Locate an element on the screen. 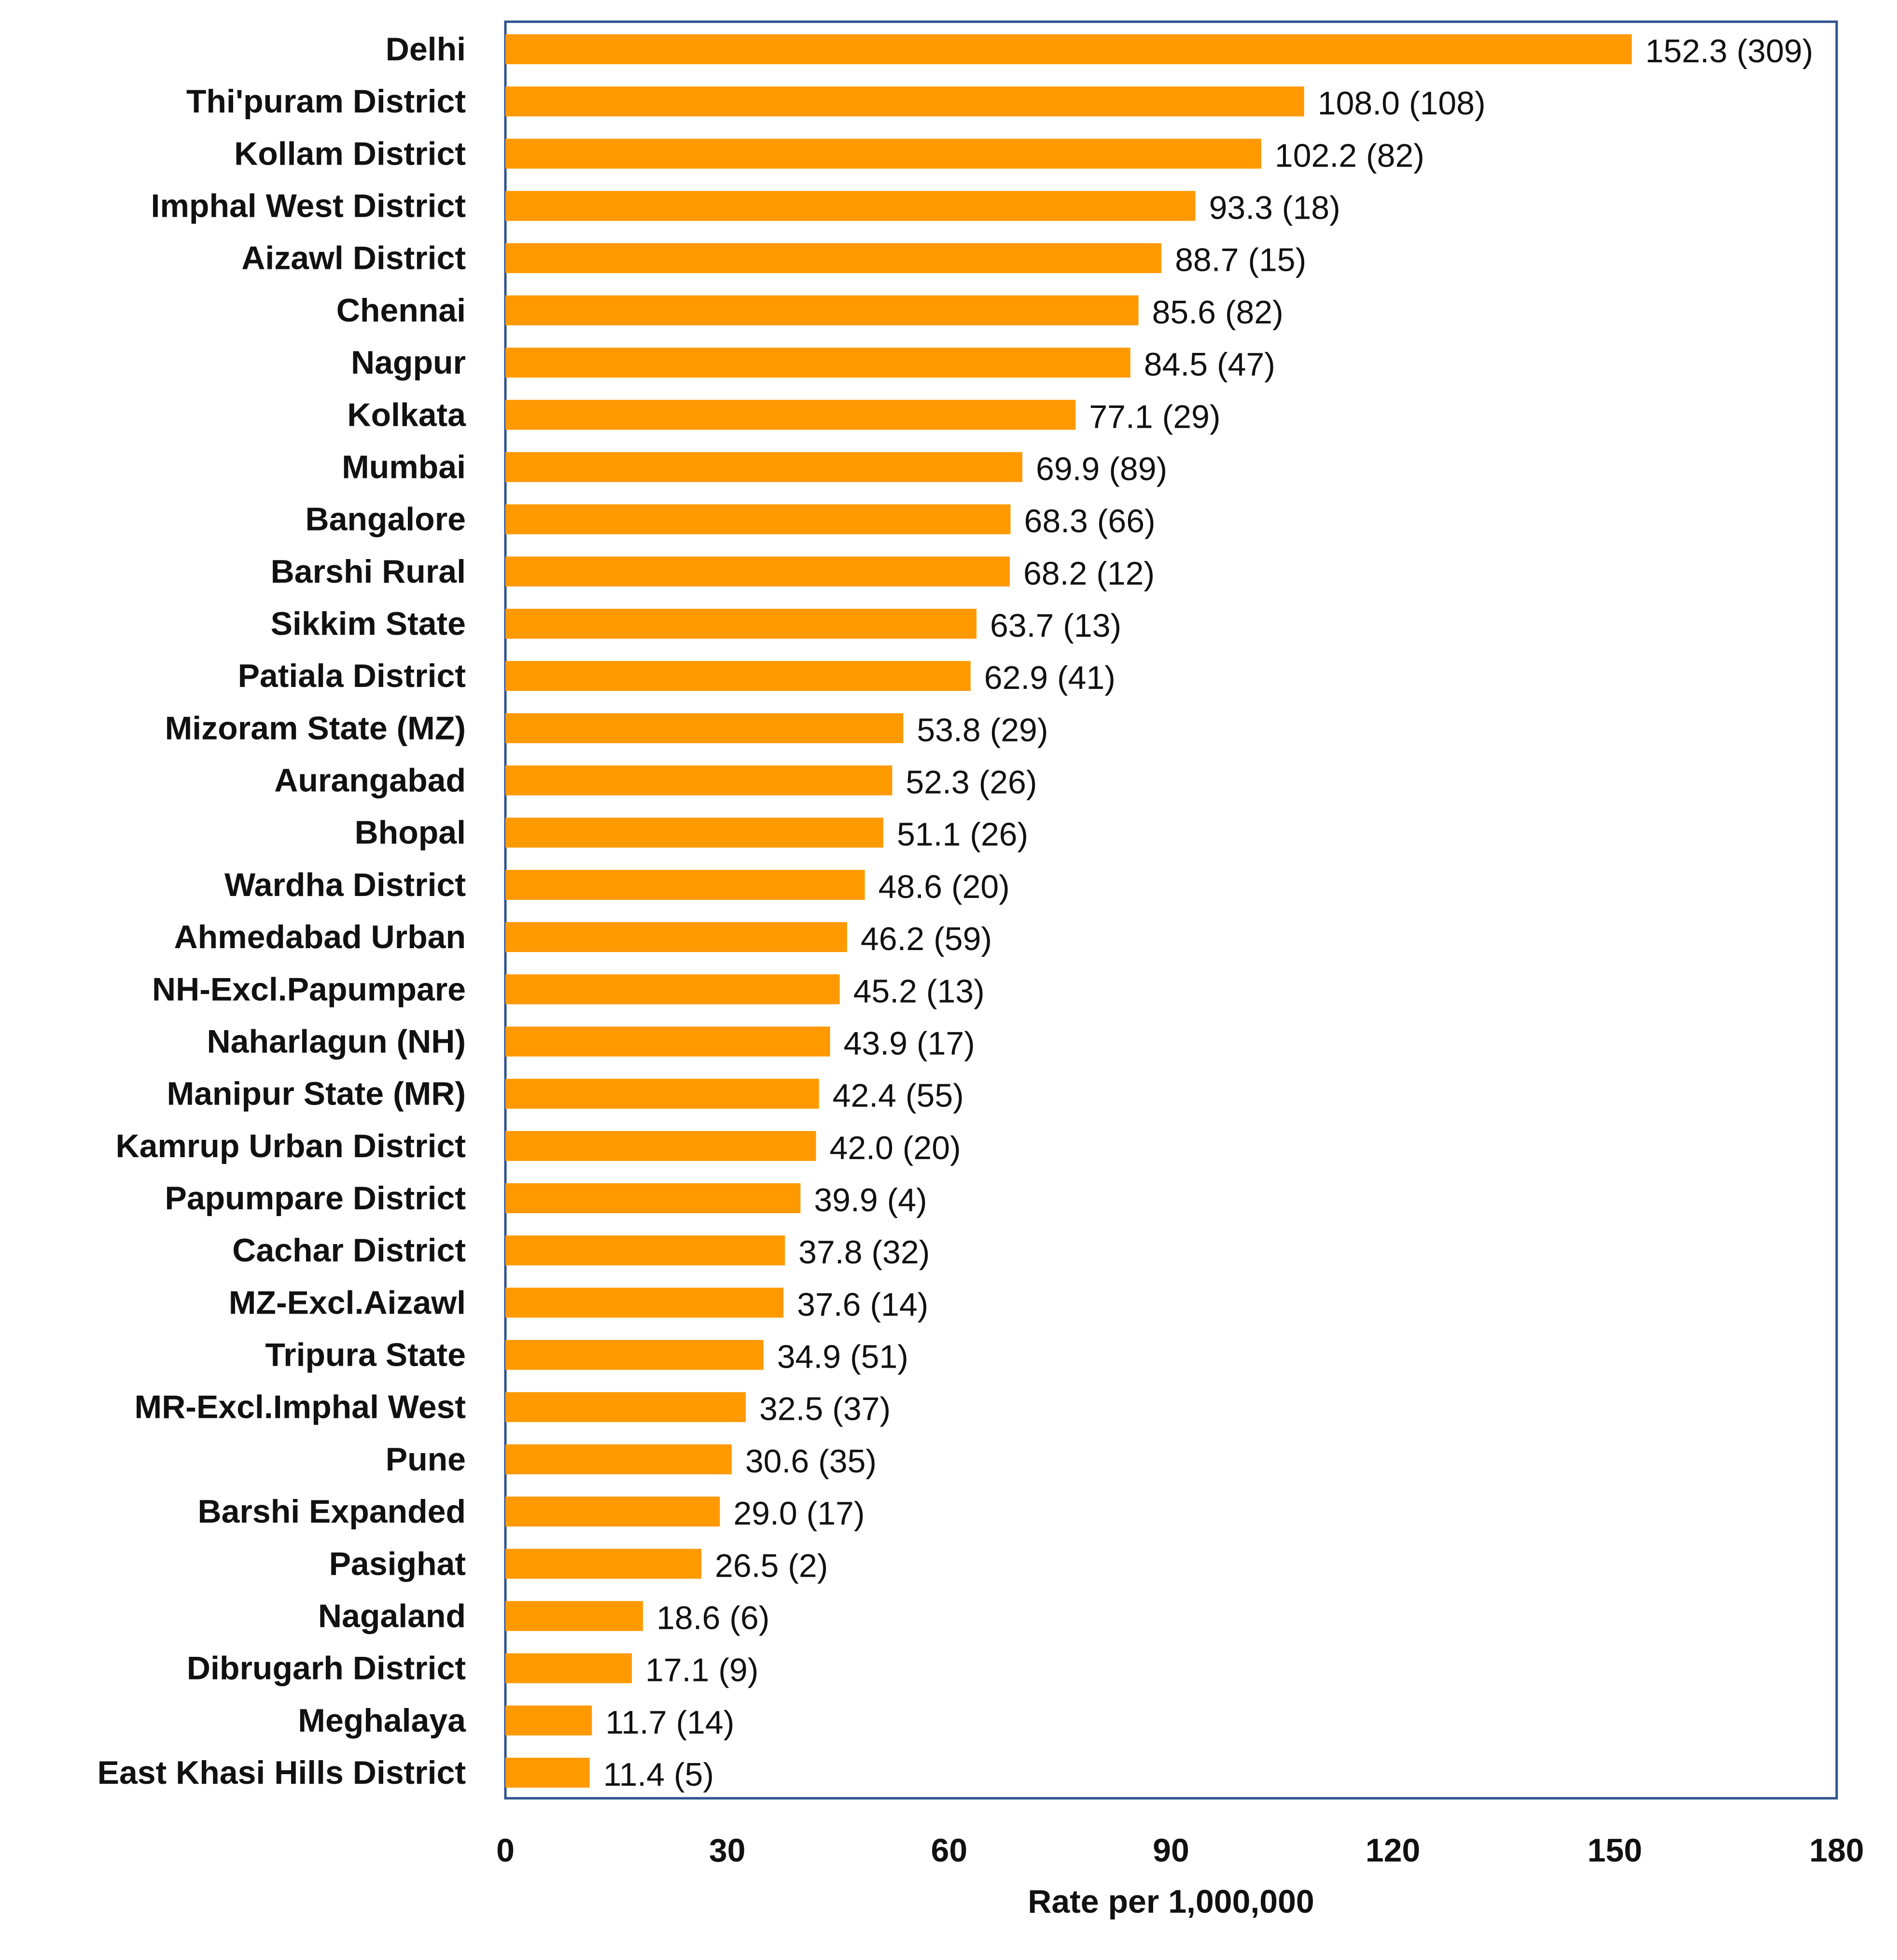 This screenshot has height=1960, width=1897. x-tick-label: 90 is located at coordinates (1171, 1851).